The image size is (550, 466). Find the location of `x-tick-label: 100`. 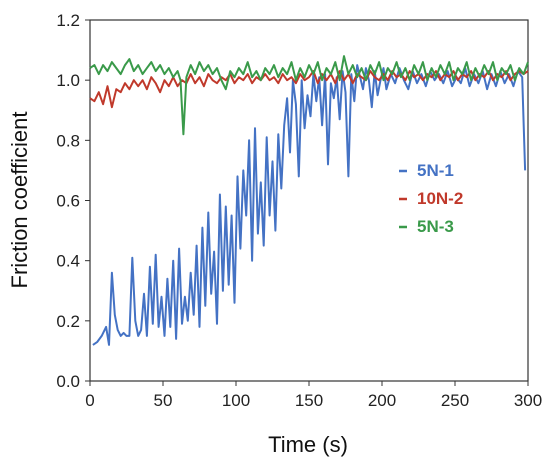

x-tick-label: 100 is located at coordinates (236, 400).